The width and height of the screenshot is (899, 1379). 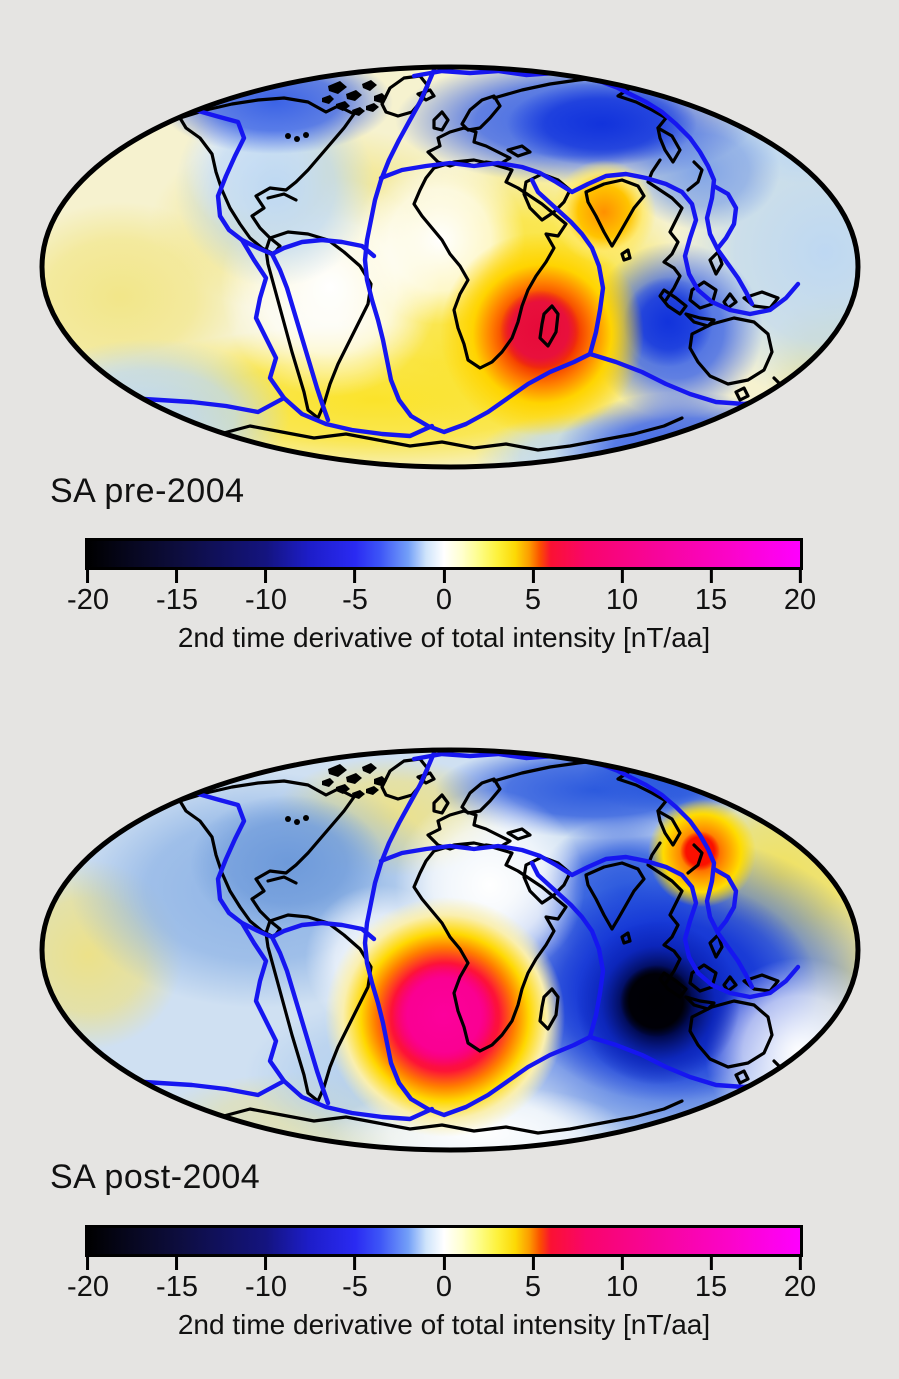 What do you see at coordinates (604, 212) in the screenshot?
I see `anomaly-positive-india` at bounding box center [604, 212].